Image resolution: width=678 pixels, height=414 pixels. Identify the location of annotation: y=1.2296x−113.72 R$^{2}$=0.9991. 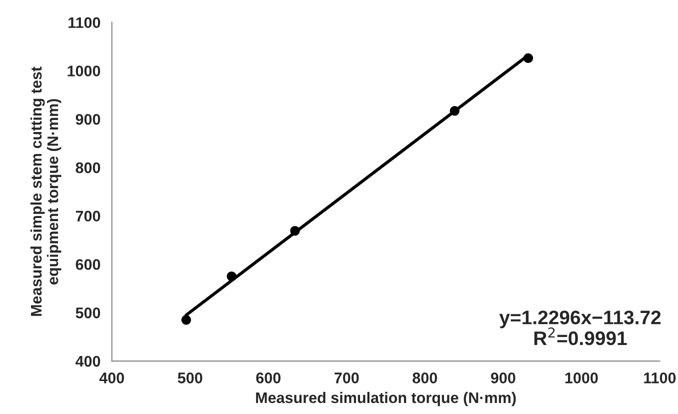
(580, 328).